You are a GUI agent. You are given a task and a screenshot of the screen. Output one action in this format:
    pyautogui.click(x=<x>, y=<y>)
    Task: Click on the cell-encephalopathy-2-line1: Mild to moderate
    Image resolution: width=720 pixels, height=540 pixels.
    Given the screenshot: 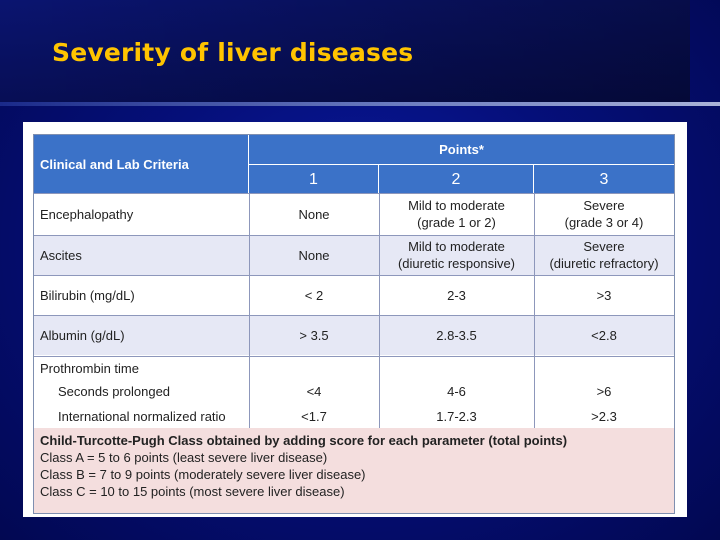 What is the action you would take?
    pyautogui.click(x=456, y=205)
    